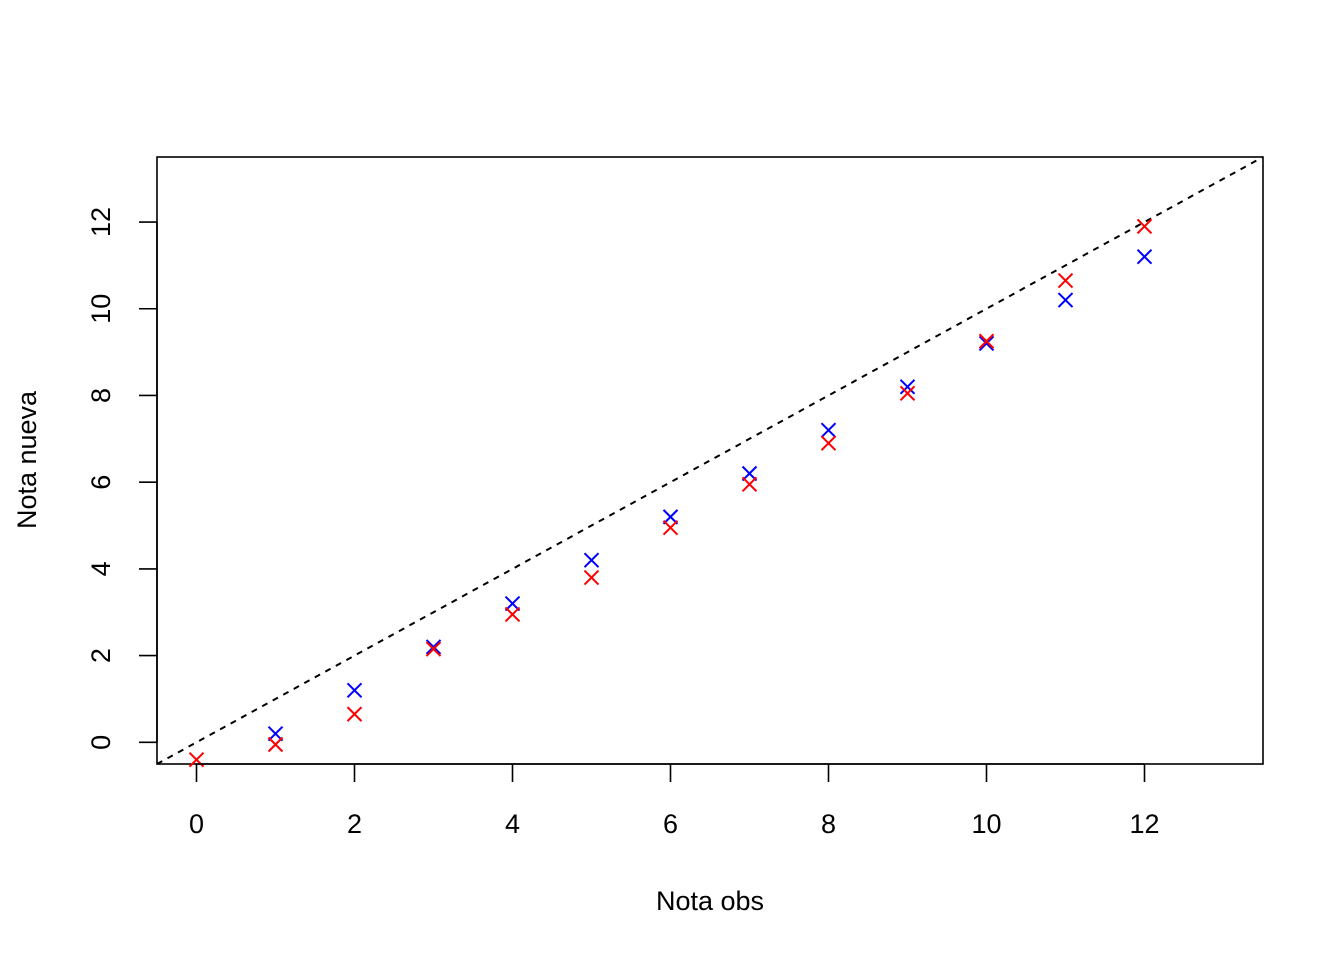 The width and height of the screenshot is (1344, 960). I want to click on y-tick-label: 0, so click(101, 742).